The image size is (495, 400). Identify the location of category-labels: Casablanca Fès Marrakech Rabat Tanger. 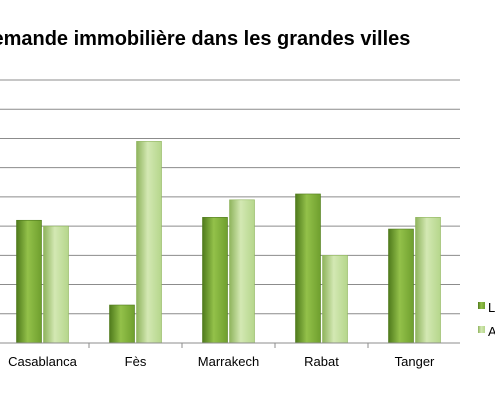
(221, 361).